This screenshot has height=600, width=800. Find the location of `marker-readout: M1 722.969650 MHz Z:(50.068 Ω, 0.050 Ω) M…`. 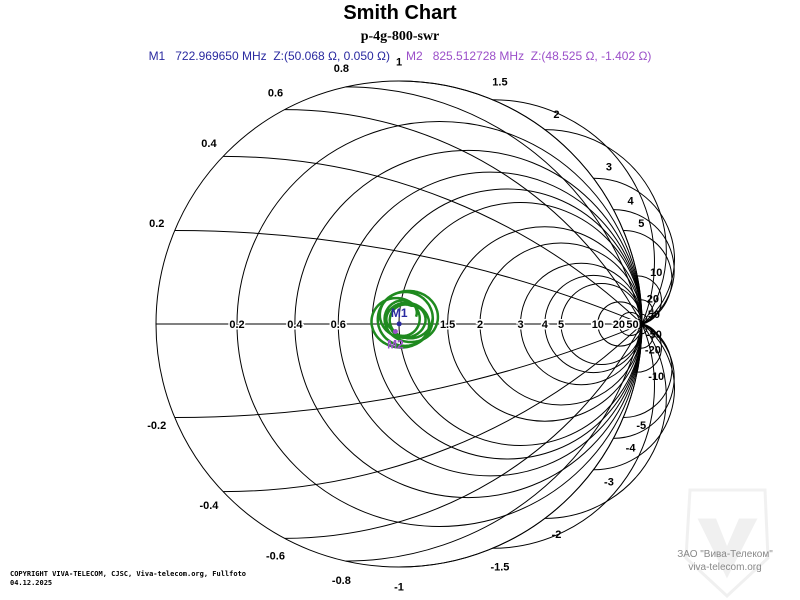

marker-readout: M1 722.969650 MHz Z:(50.068 Ω, 0.050 Ω) M… is located at coordinates (400, 56).